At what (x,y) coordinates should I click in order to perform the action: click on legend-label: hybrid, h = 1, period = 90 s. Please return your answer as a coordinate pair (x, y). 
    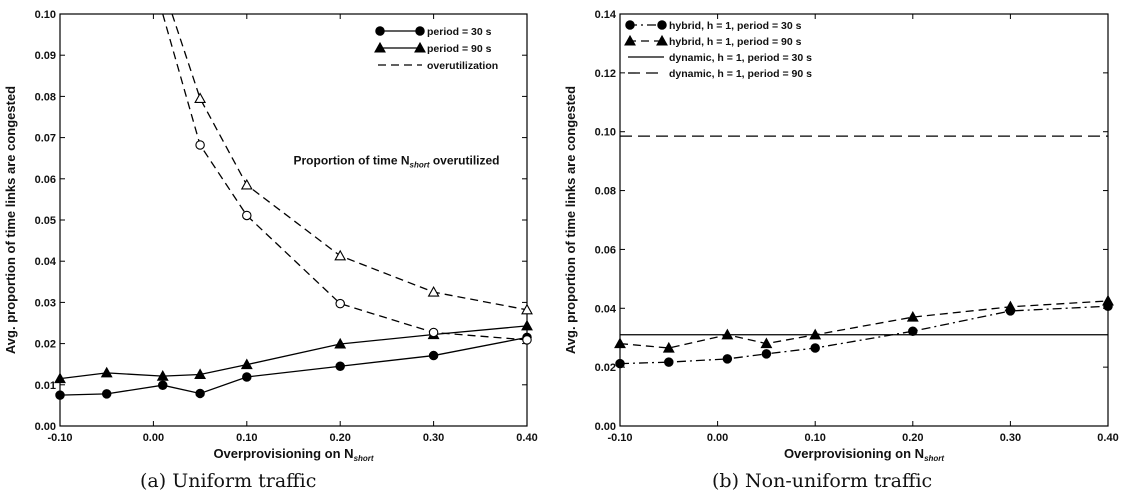
    Looking at the image, I should click on (735, 42).